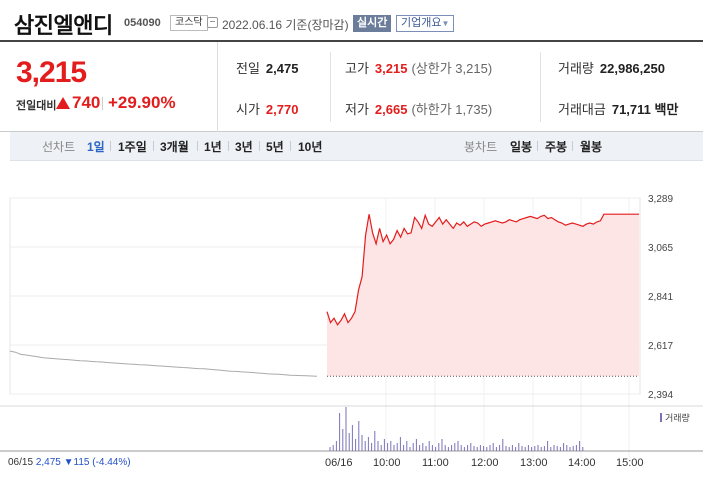 The height and width of the screenshot is (484, 703). What do you see at coordinates (482, 269) in the screenshot?
I see `series-line-today` at bounding box center [482, 269].